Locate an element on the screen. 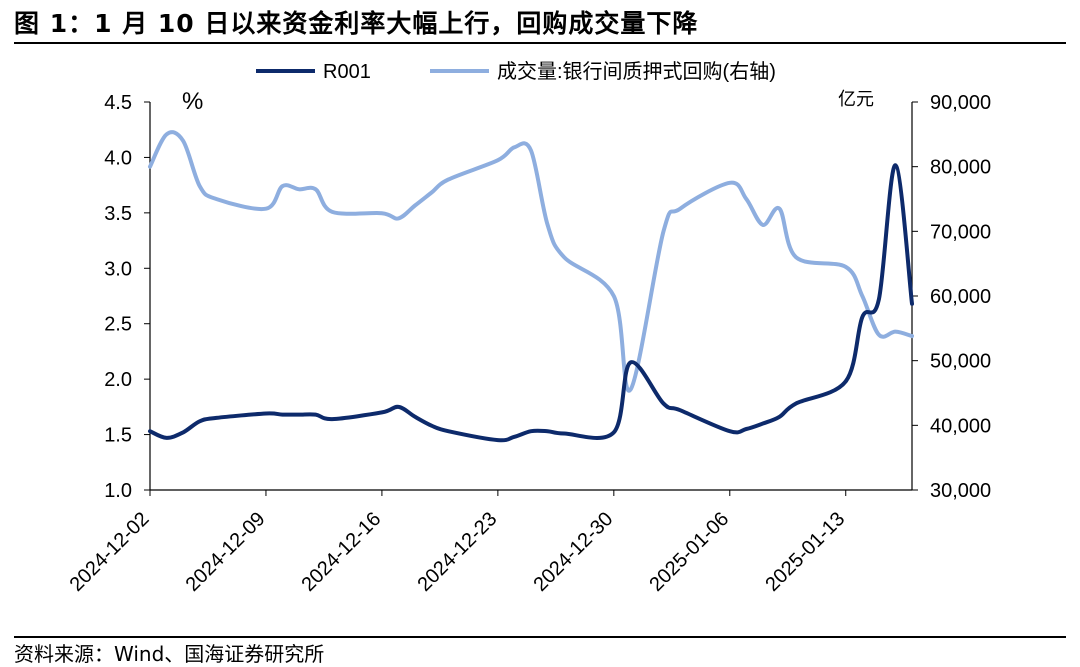 The image size is (1080, 667). right-tick-label: 40,000 is located at coordinates (960, 426).